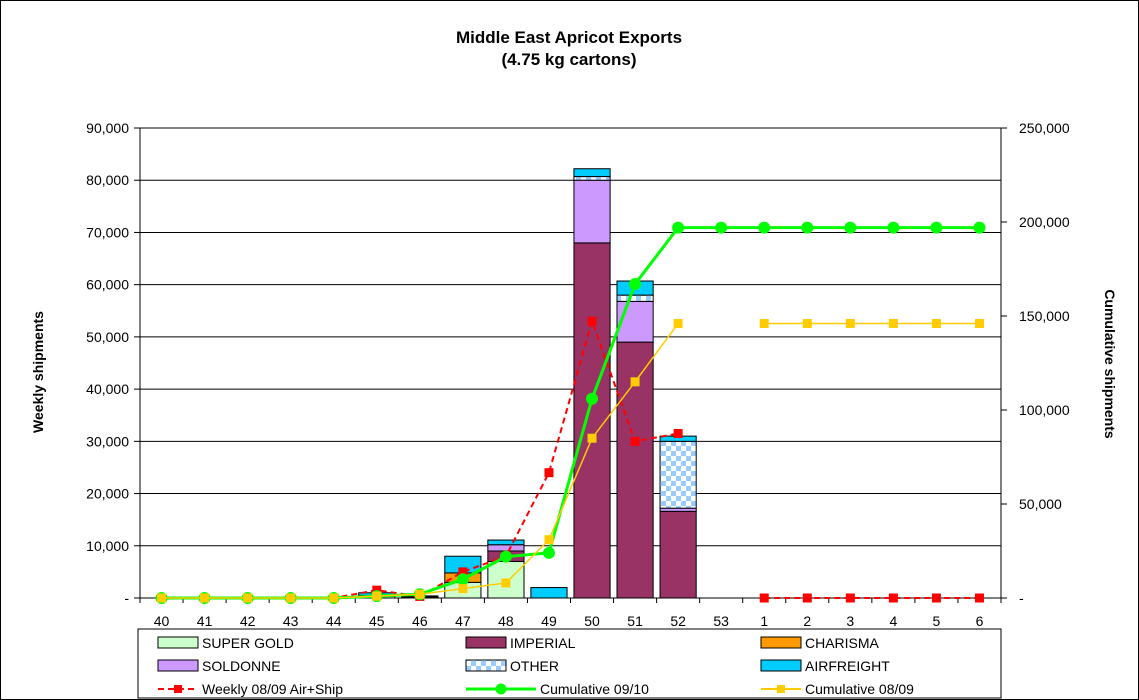 The image size is (1139, 700). Describe the element at coordinates (980, 621) in the screenshot. I see `x-tick-label: 6` at that location.